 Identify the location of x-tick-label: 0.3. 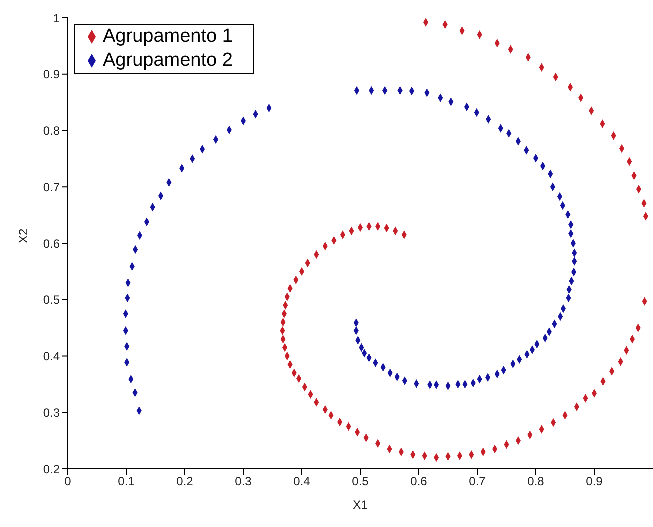
(243, 481).